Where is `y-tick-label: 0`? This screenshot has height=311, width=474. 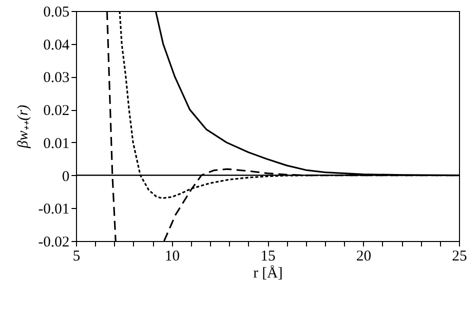
y-tick-label: 0 is located at coordinates (66, 176).